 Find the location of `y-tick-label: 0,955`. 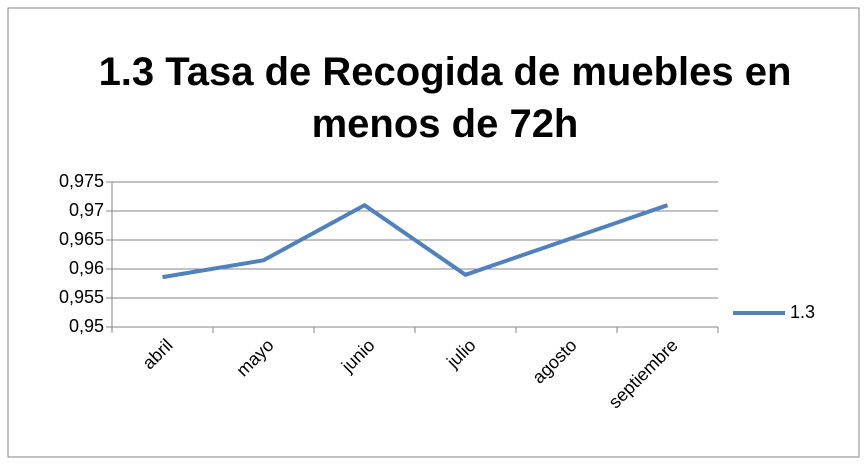

y-tick-label: 0,955 is located at coordinates (81, 297).